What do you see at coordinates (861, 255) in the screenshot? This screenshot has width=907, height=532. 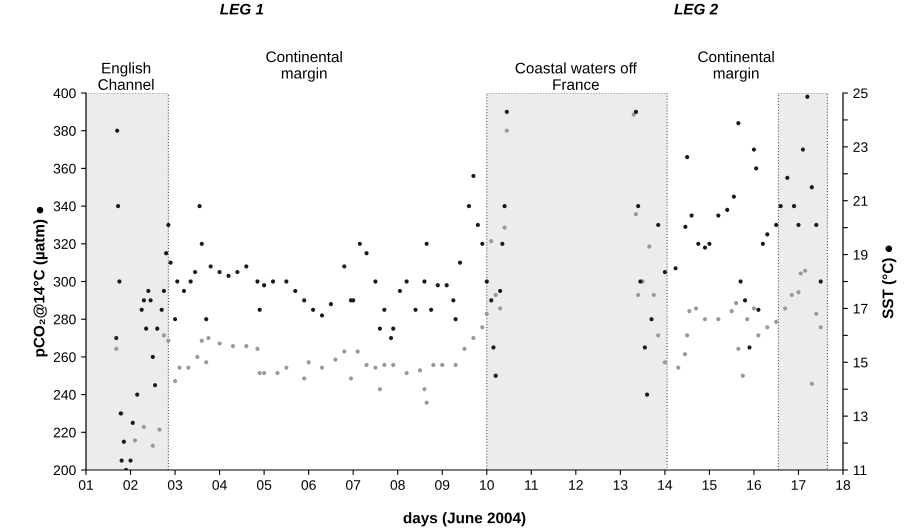 I see `y2-tick-label: 19` at bounding box center [861, 255].